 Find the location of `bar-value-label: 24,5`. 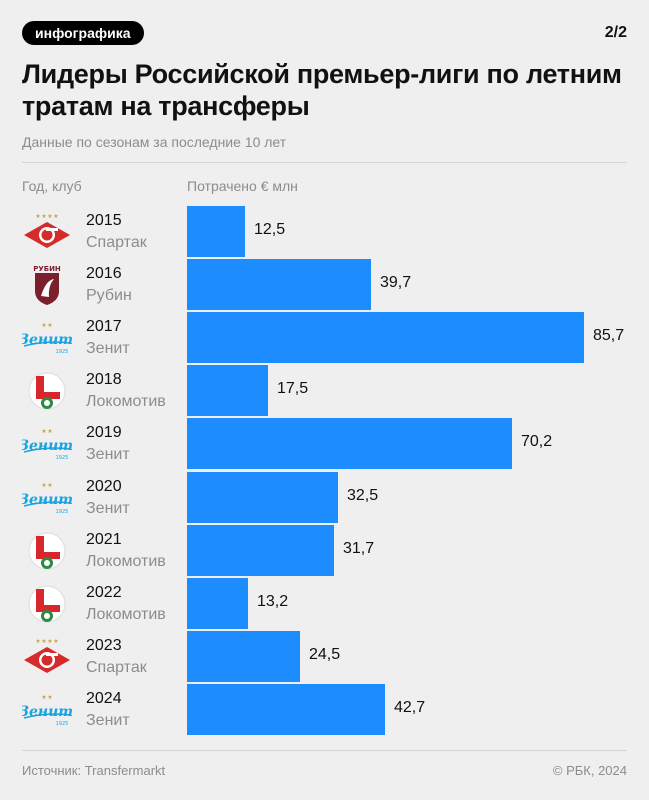

bar-value-label: 24,5 is located at coordinates (325, 654).